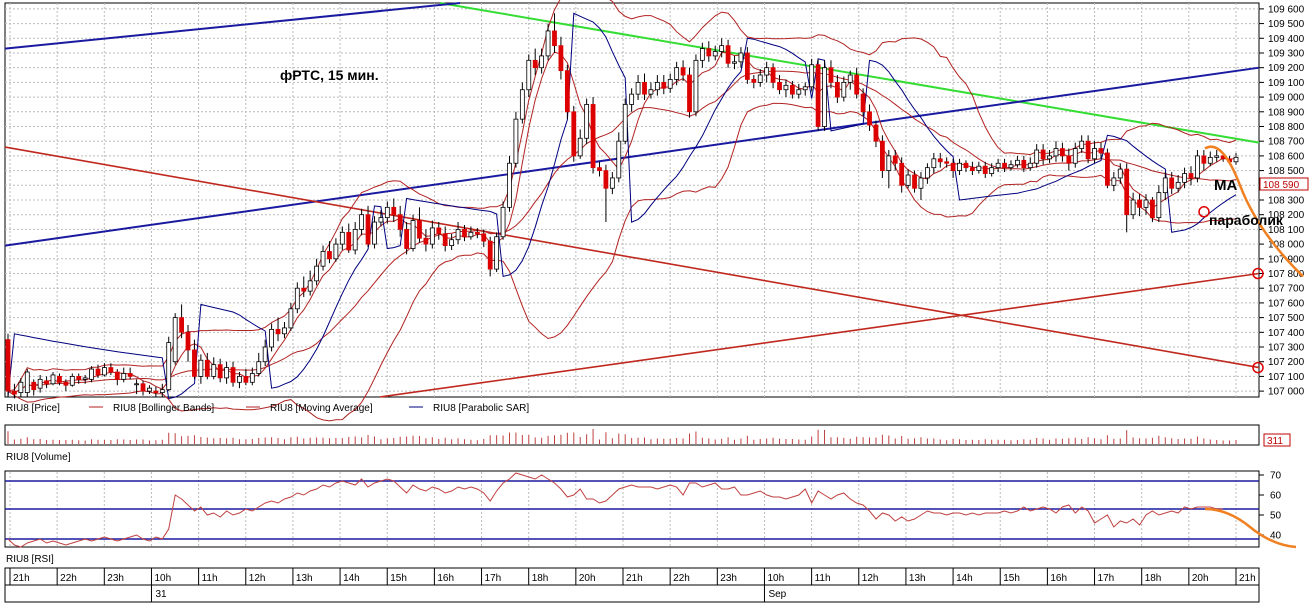 The height and width of the screenshot is (604, 1311). What do you see at coordinates (1286, 215) in the screenshot?
I see `price-tick-label: 108 200` at bounding box center [1286, 215].